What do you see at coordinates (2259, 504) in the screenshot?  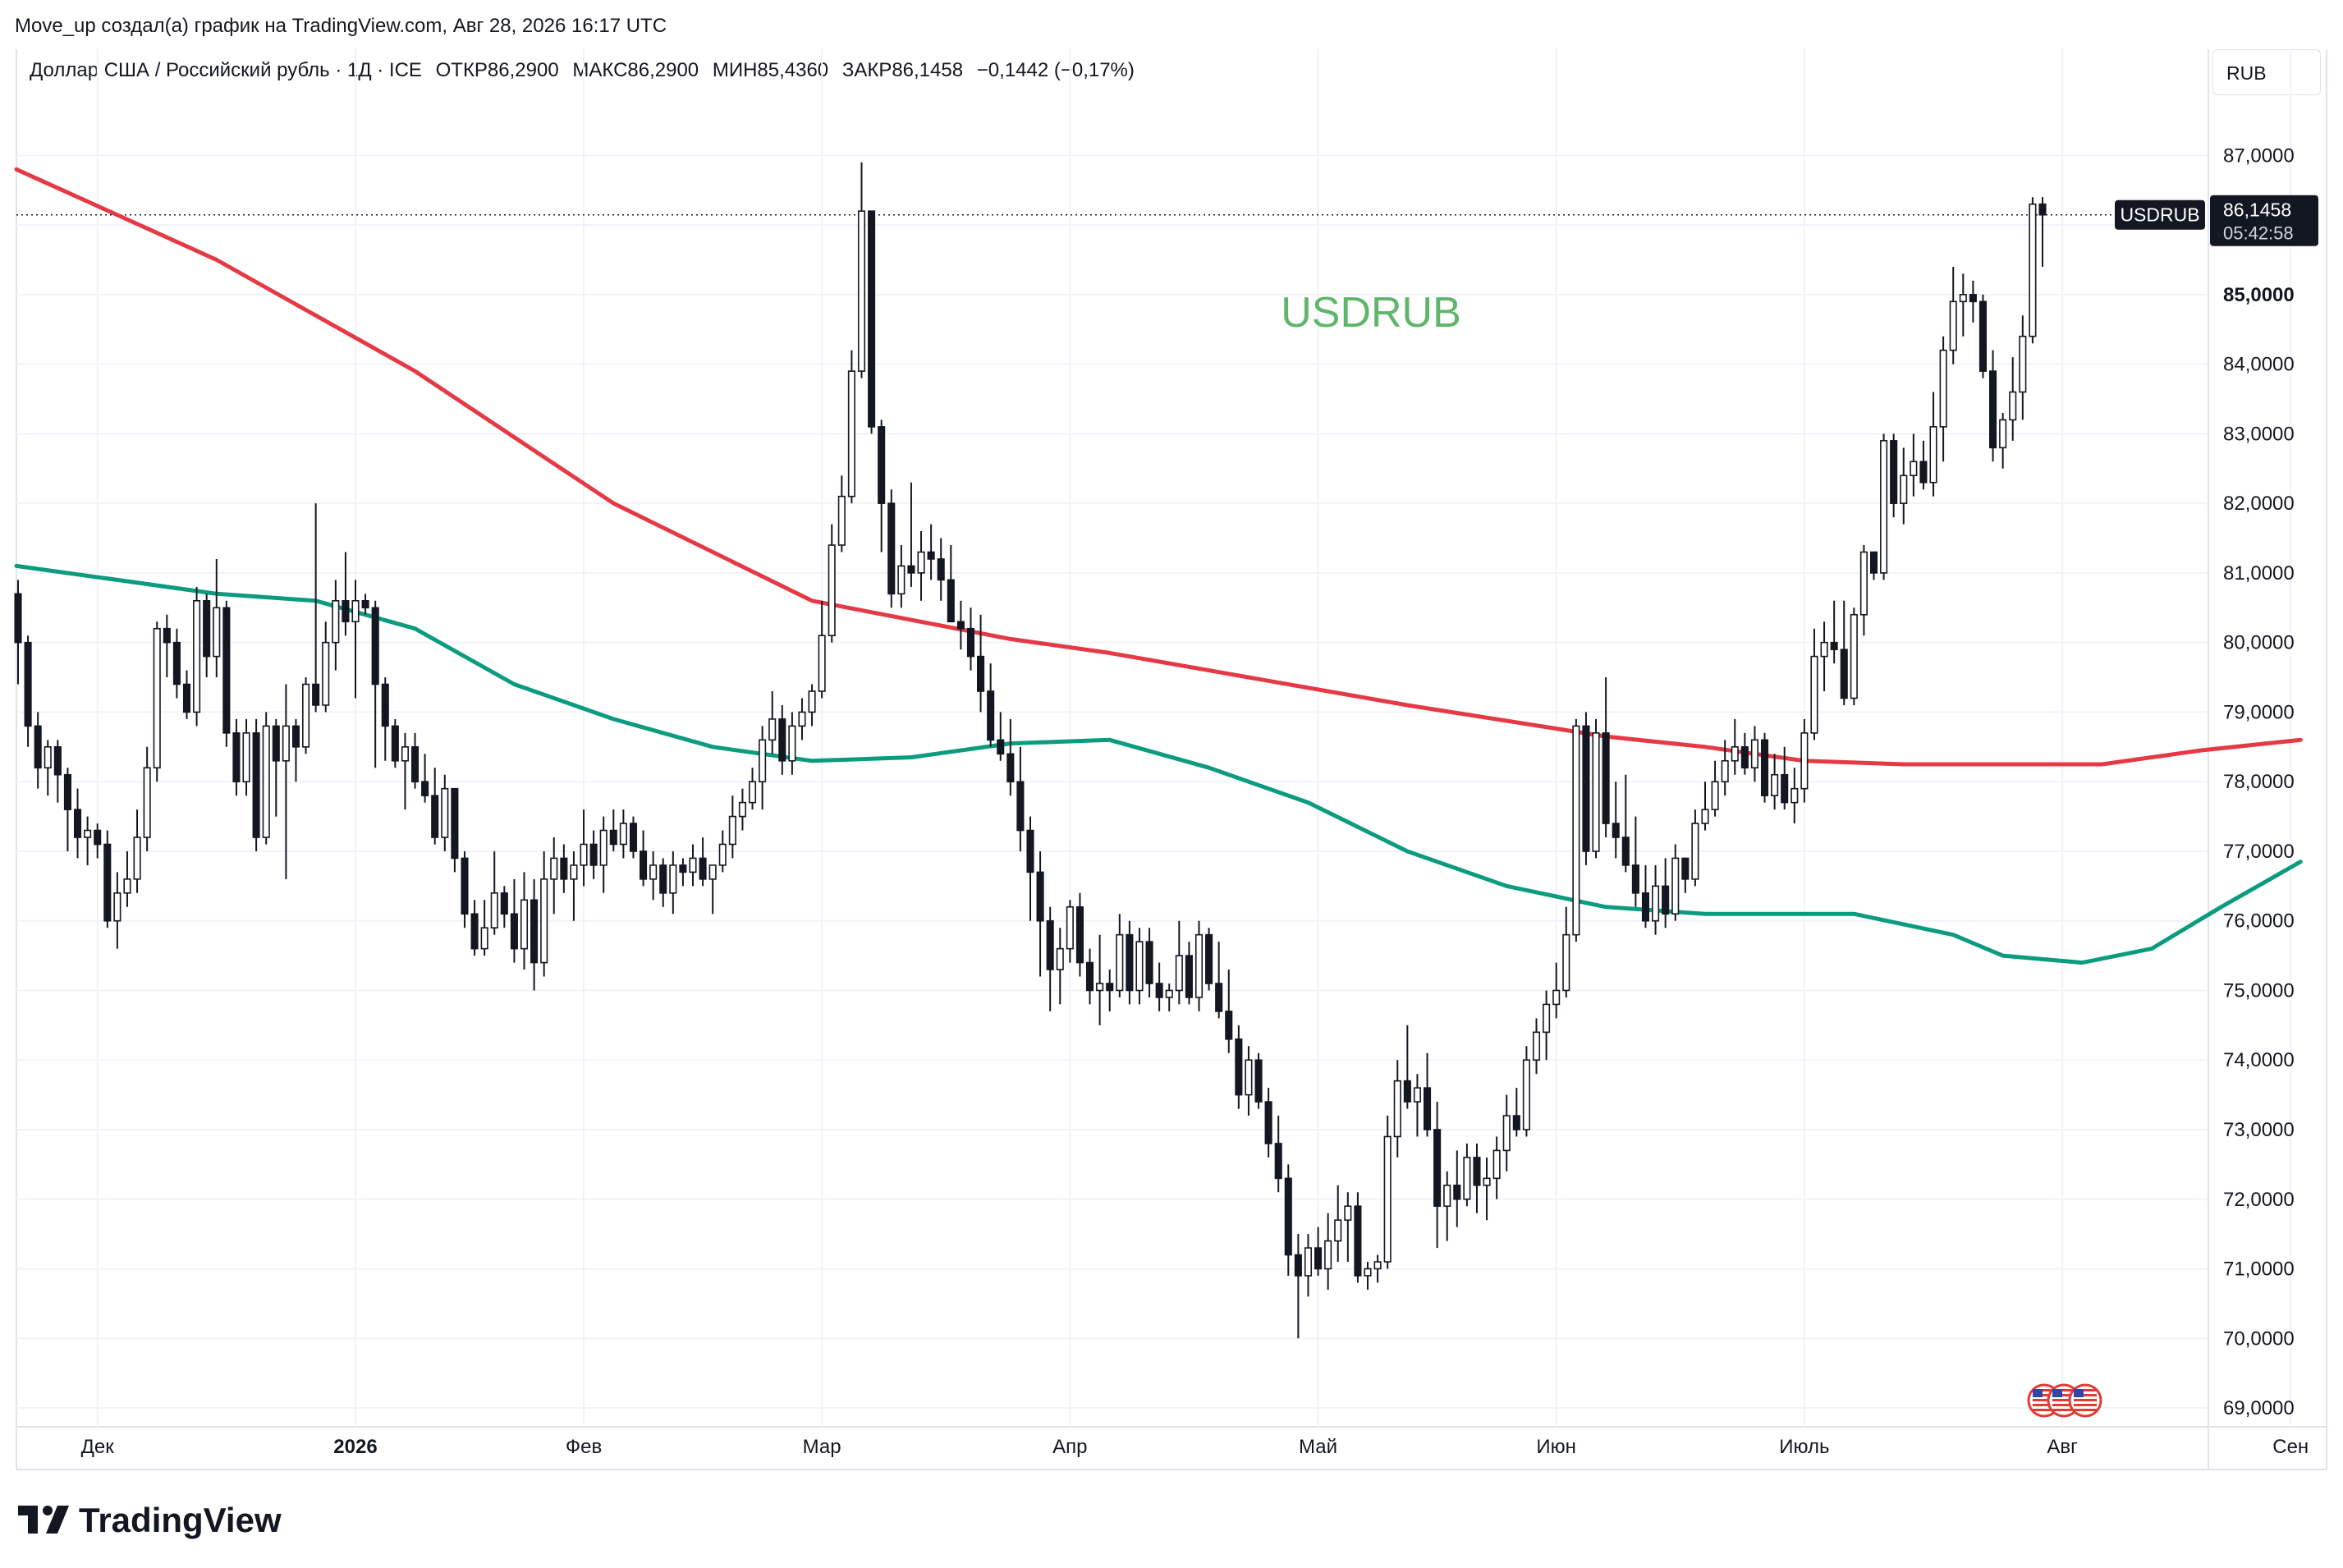 I see `y-tick-label: 82,0000` at bounding box center [2259, 504].